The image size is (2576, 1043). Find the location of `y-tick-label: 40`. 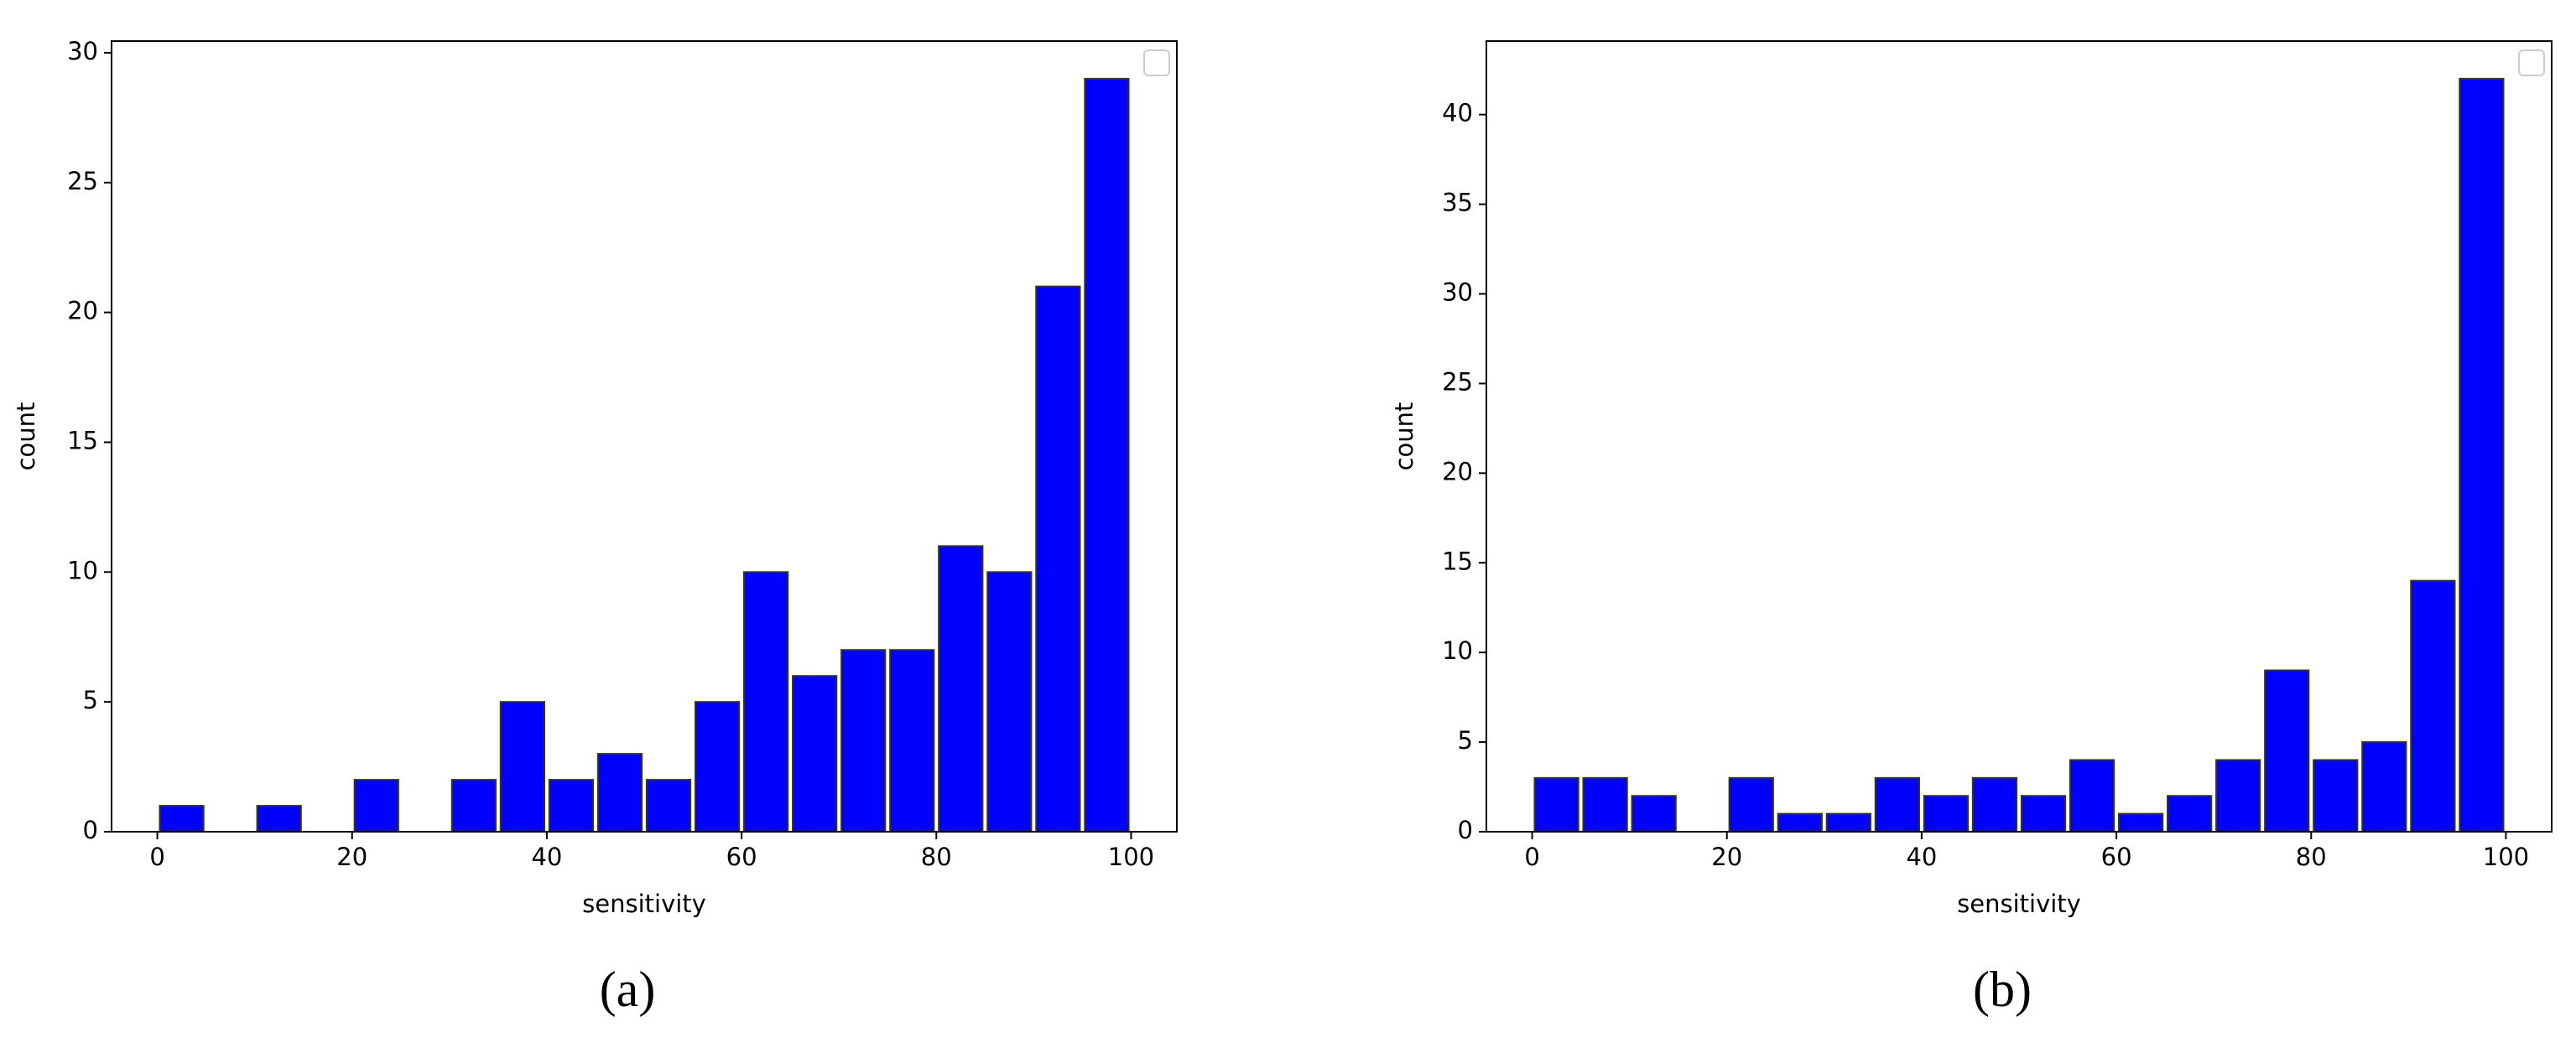

y-tick-label: 40 is located at coordinates (1457, 113).